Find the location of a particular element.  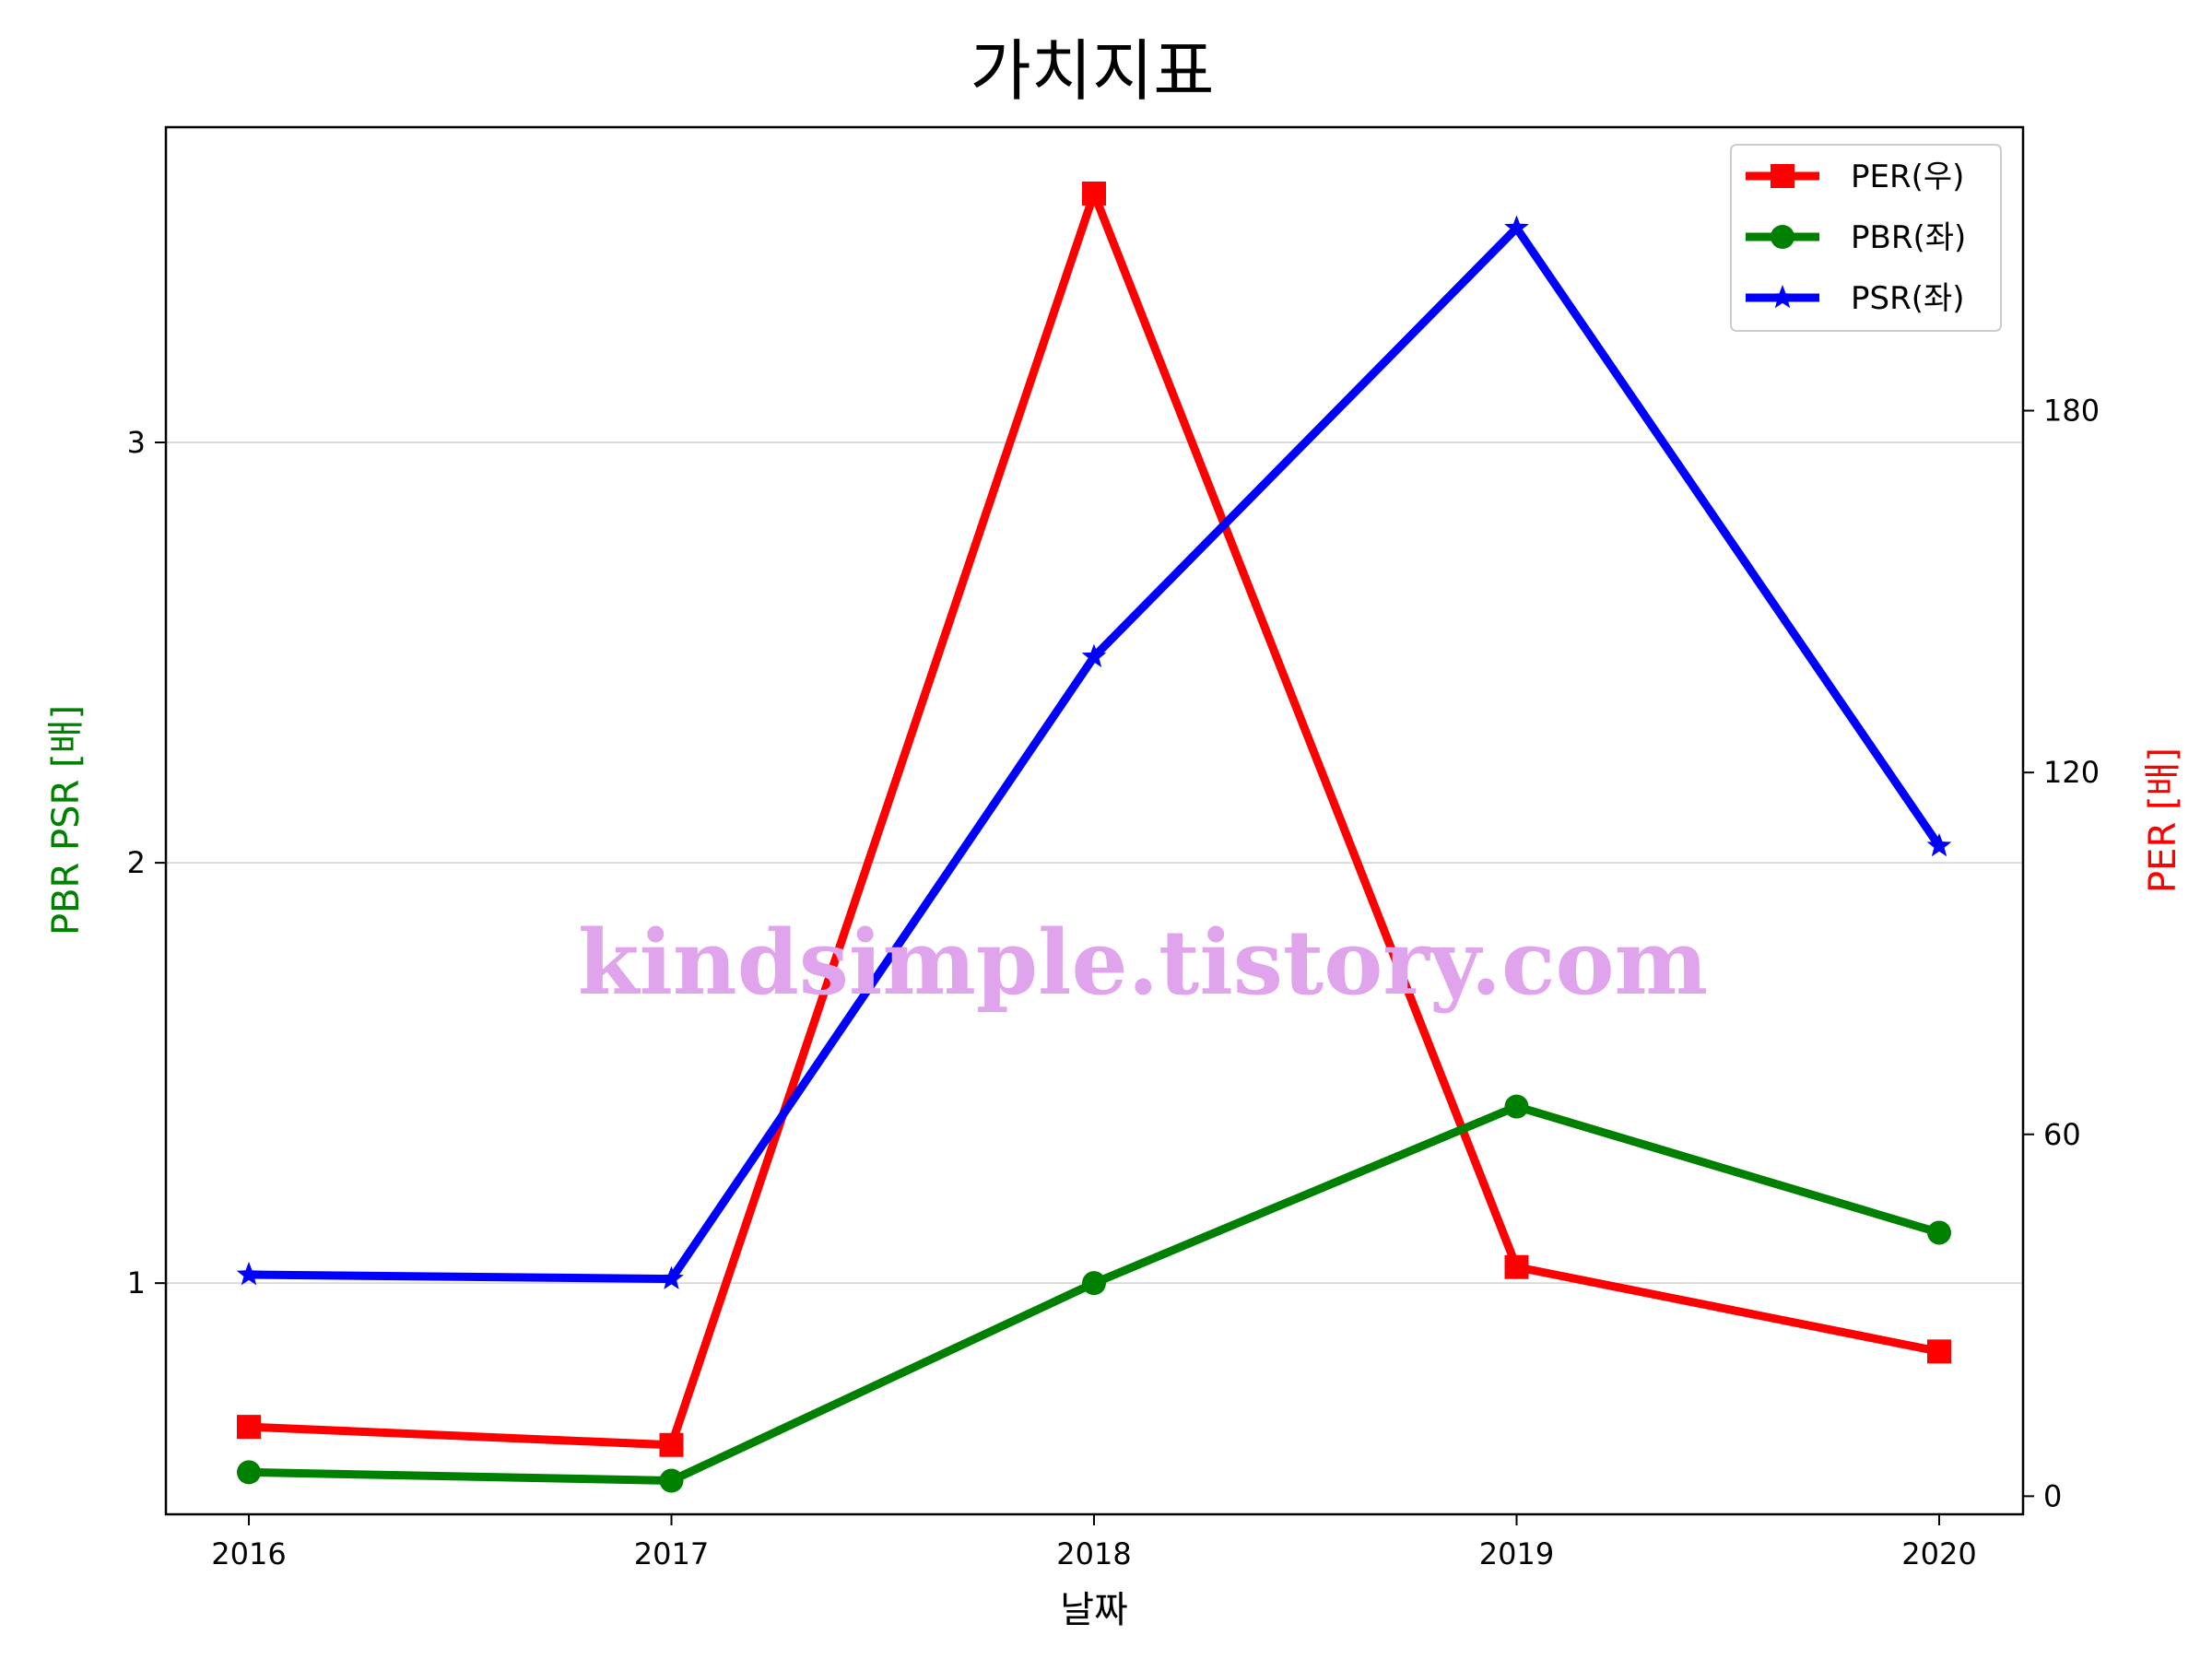

watermark: kindsimple.tistory.com is located at coordinates (1143, 963).